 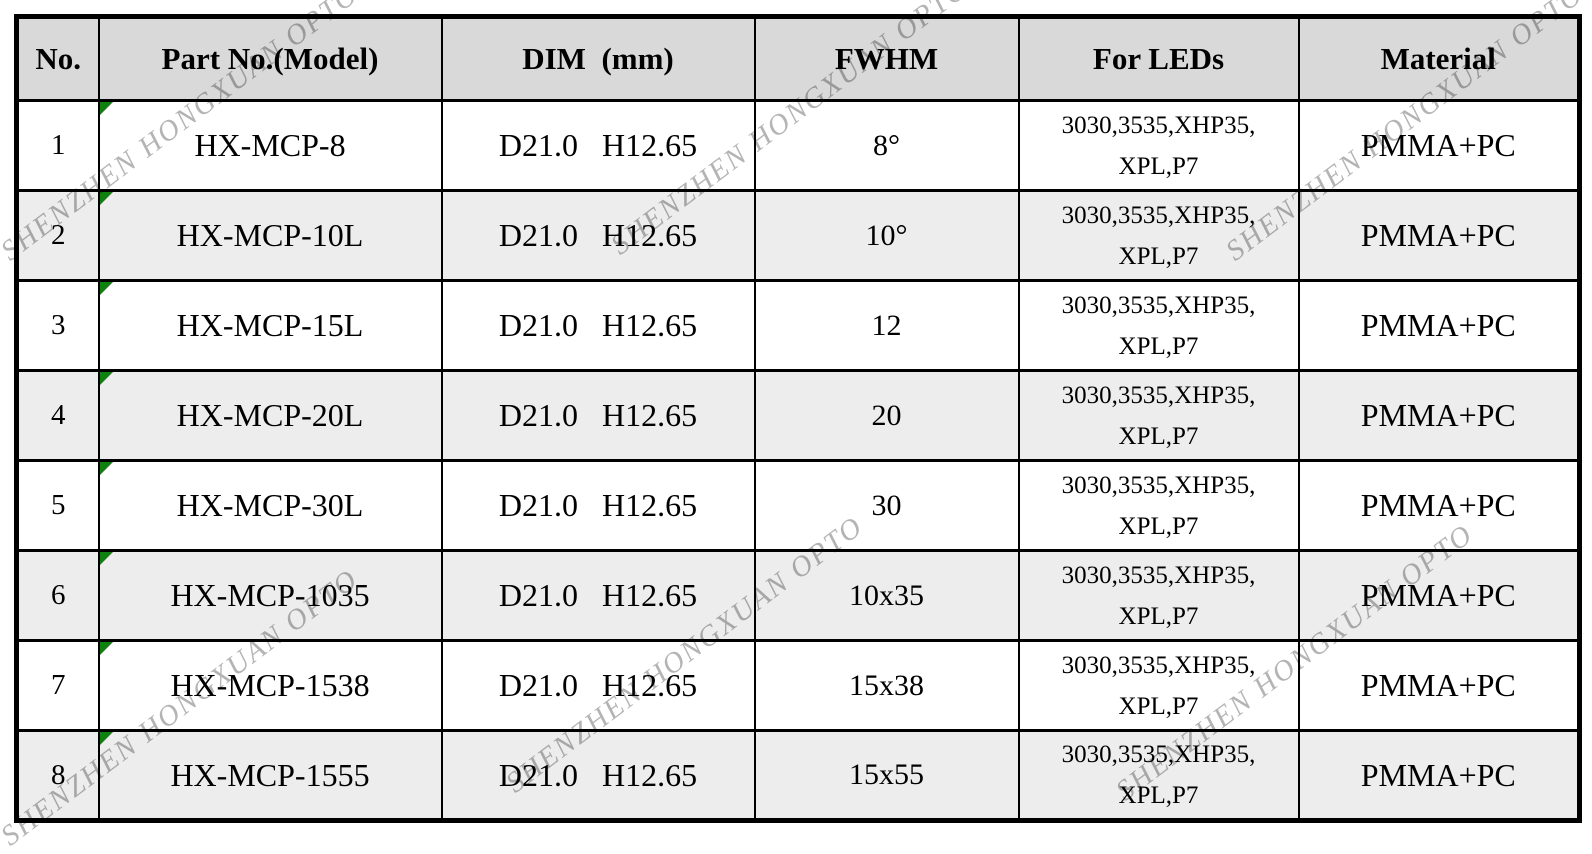 I want to click on part-no-text: HX-MCP-10L, so click(x=270, y=235).